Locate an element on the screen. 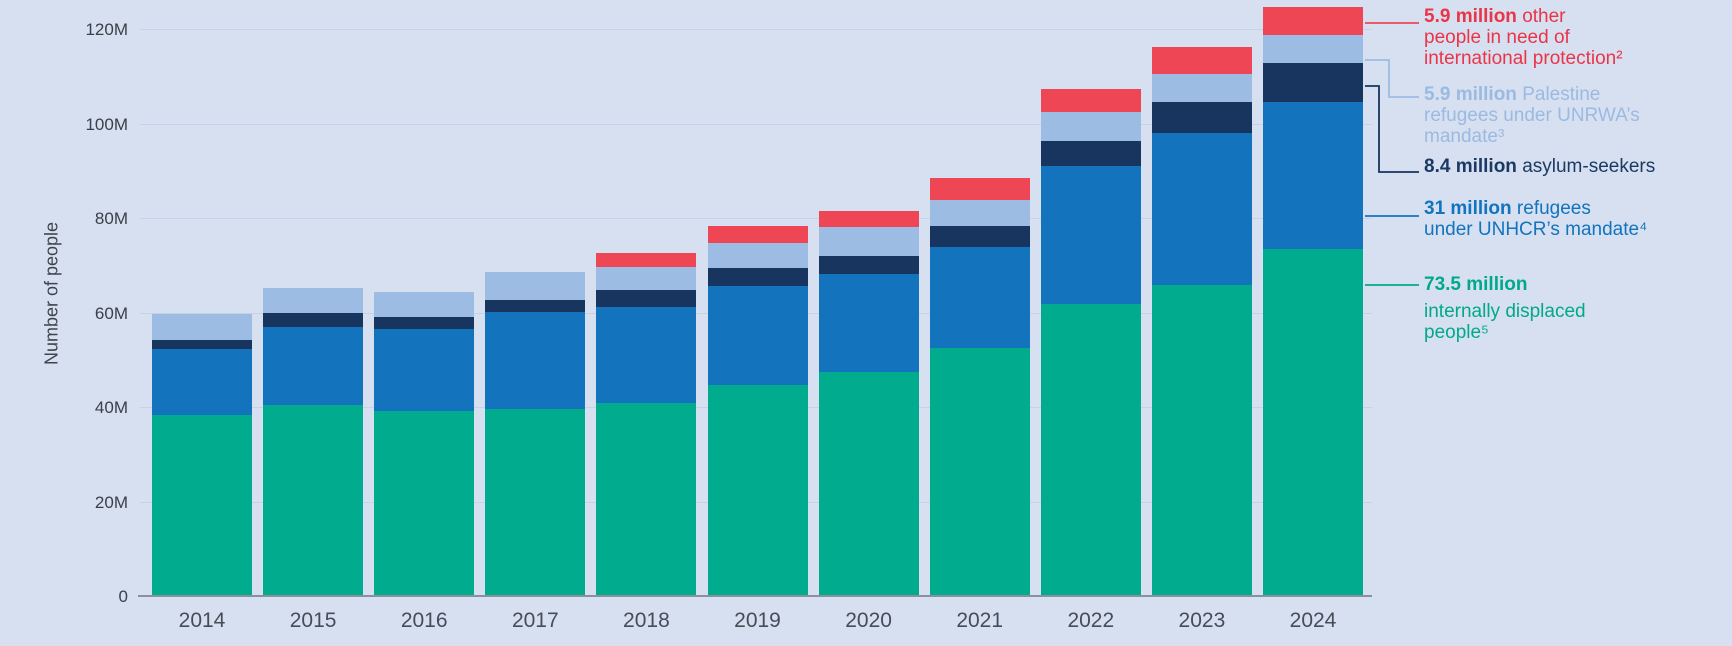  bar-segment-2018-unrwa is located at coordinates (646, 278).